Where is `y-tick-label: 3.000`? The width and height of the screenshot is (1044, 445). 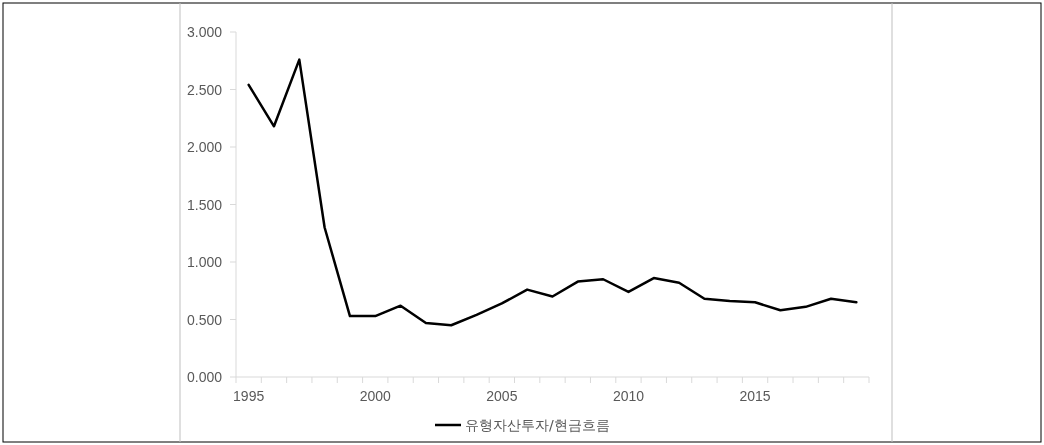
y-tick-label: 3.000 is located at coordinates (204, 32).